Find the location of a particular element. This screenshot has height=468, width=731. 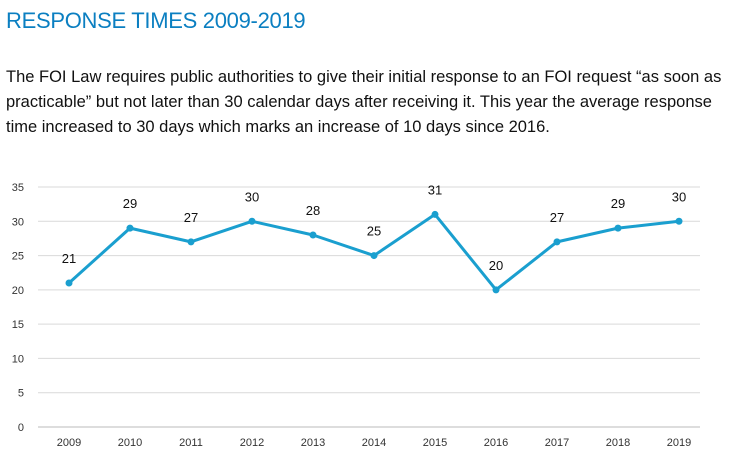

y-tick-label: 0 is located at coordinates (21, 428).